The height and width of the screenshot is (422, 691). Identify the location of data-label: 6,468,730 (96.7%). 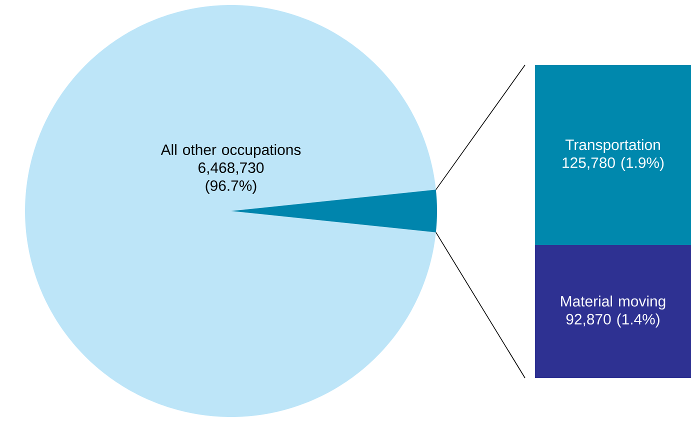
(231, 178).